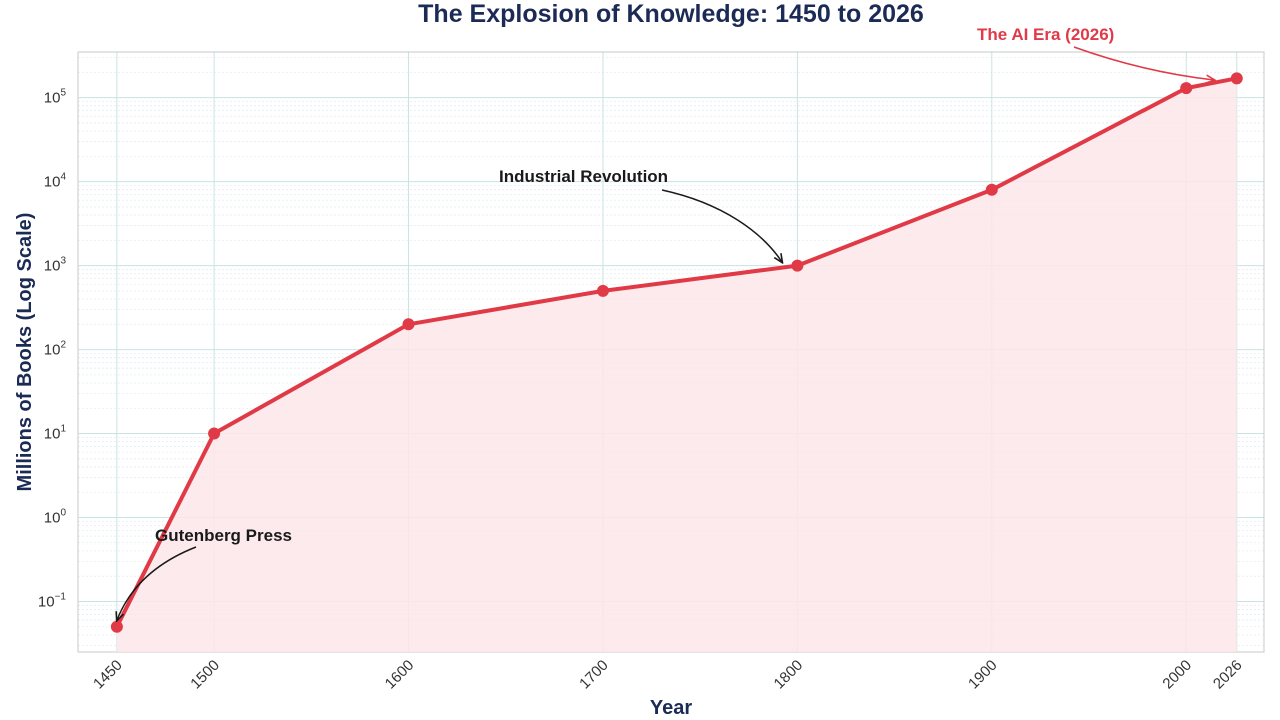 This screenshot has width=1280, height=720. I want to click on annotation-gutenberg-arrow, so click(157, 583).